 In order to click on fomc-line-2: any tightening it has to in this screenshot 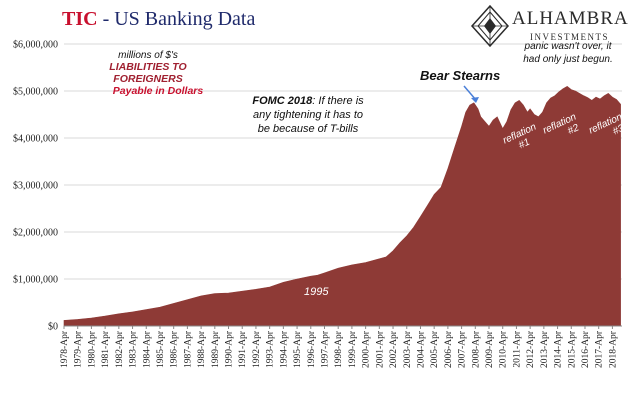, I will do `click(308, 115)`.